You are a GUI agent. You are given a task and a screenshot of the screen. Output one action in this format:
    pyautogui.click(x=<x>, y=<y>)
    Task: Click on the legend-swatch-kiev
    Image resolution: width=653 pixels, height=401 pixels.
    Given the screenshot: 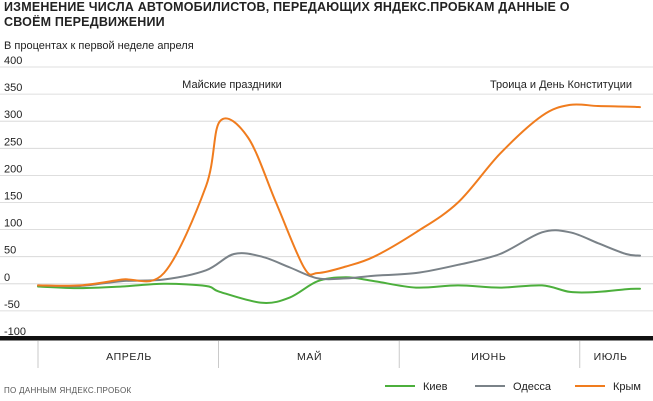 What is the action you would take?
    pyautogui.click(x=400, y=386)
    